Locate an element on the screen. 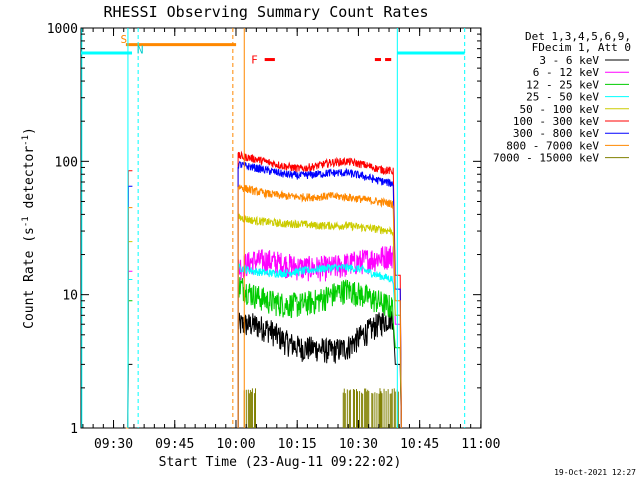  legend-header-line-1: Det 1,3,4,5,6,9, is located at coordinates (578, 36).